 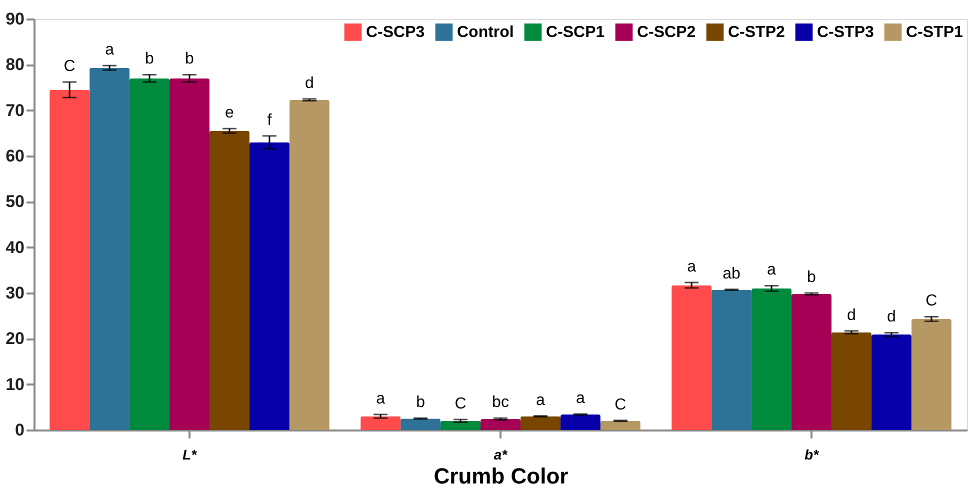 What do you see at coordinates (15, 338) in the screenshot?
I see `y-tick-label: 20` at bounding box center [15, 338].